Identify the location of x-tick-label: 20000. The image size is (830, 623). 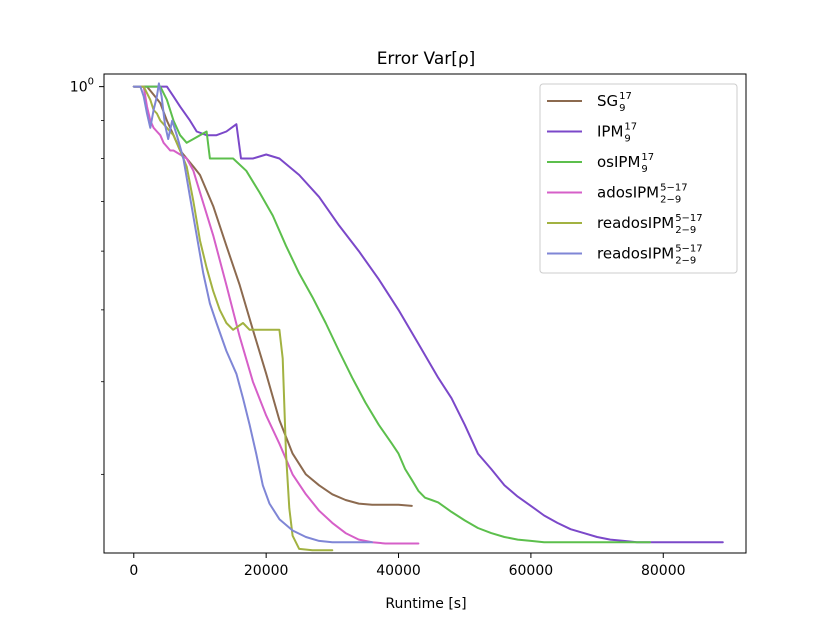
(266, 571).